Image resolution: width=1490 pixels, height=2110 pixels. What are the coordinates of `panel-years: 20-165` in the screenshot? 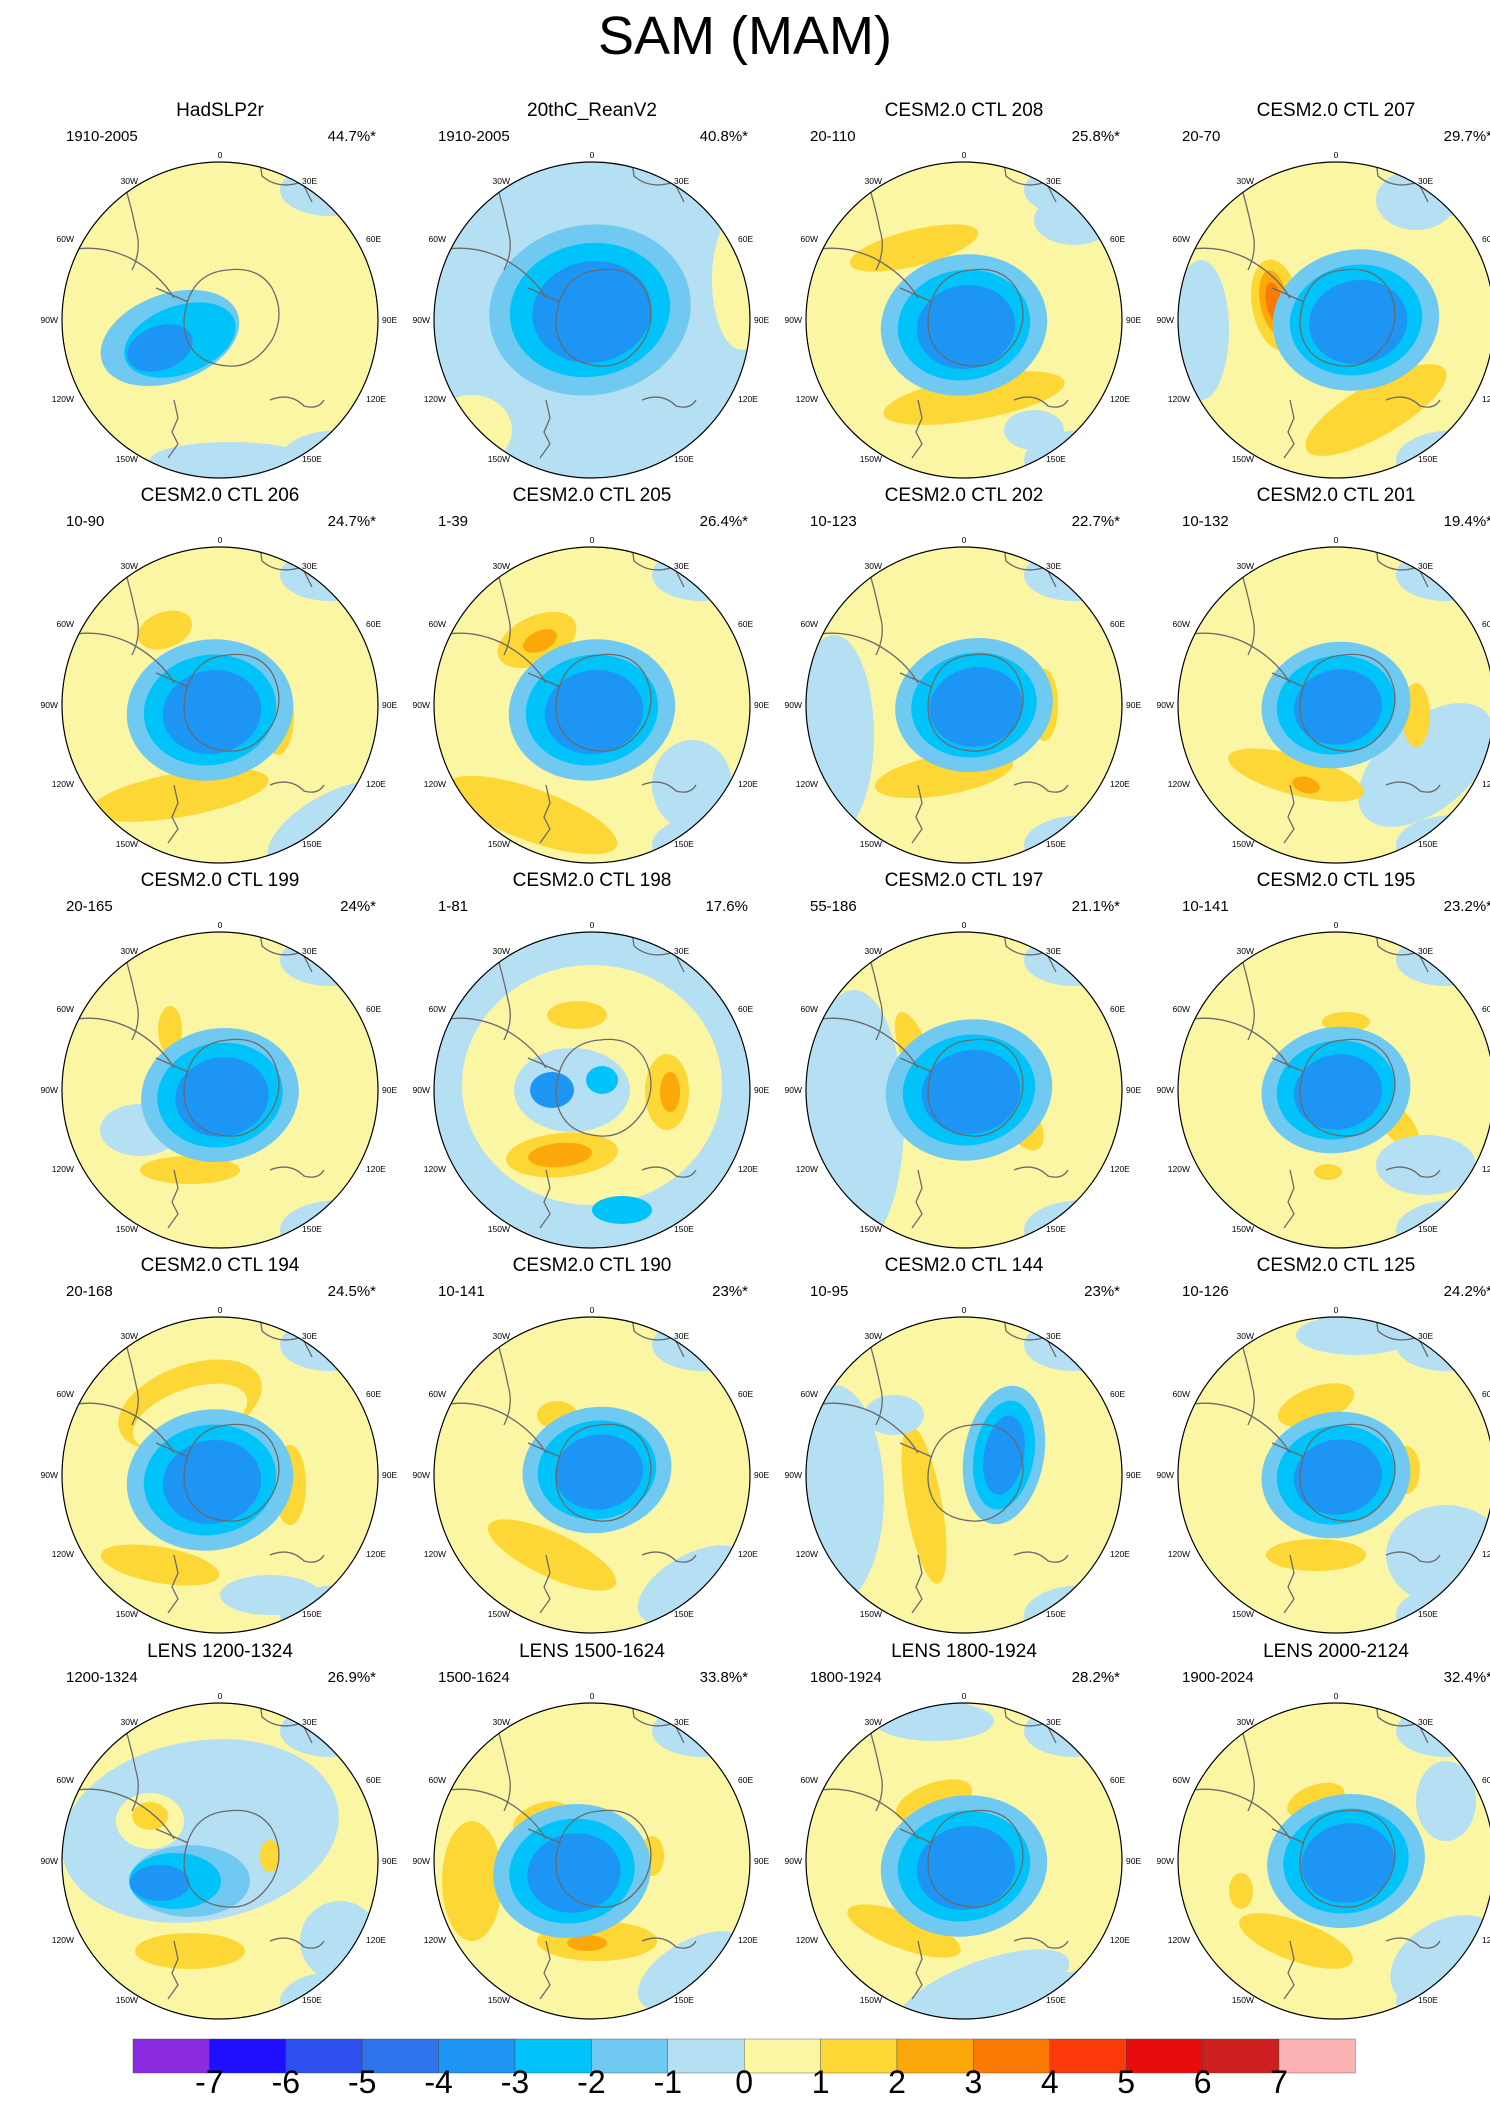 It's located at (89, 906).